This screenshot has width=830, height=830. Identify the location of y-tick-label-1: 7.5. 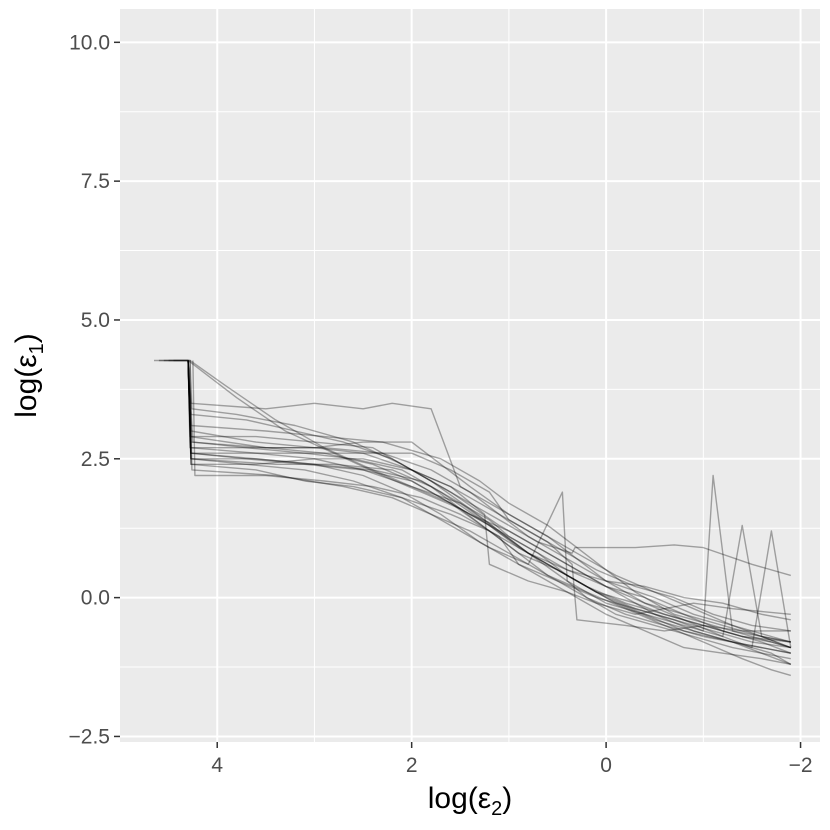
(95, 181).